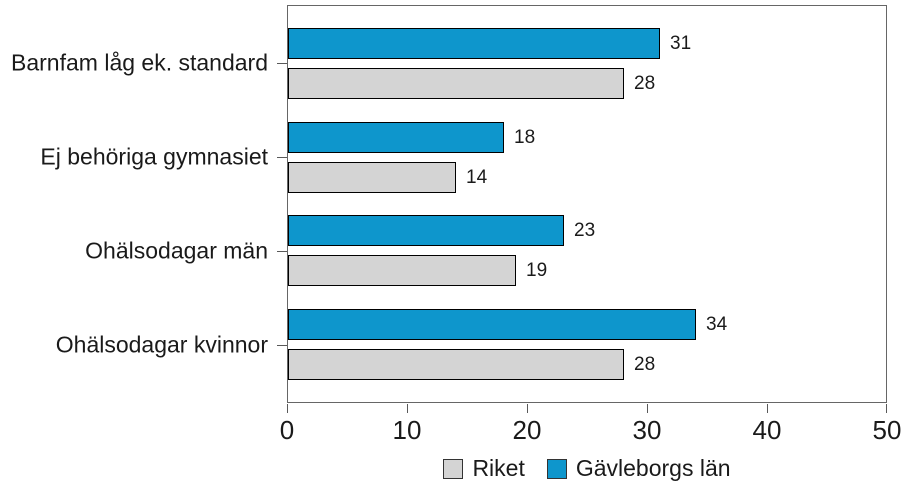 The height and width of the screenshot is (496, 902). I want to click on legend-entry-riket: Riket, so click(484, 468).